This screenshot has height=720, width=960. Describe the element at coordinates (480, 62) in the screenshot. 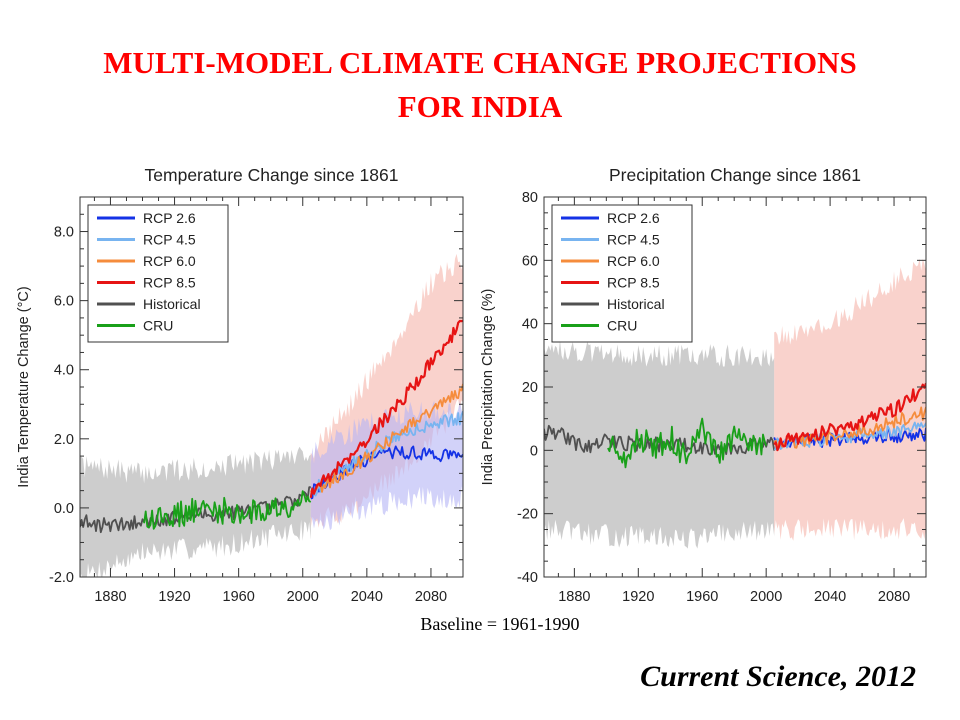

I see `slide-title-line-1: MULTI-MODEL CLIMATE CHANGE PROJECTIONS` at that location.